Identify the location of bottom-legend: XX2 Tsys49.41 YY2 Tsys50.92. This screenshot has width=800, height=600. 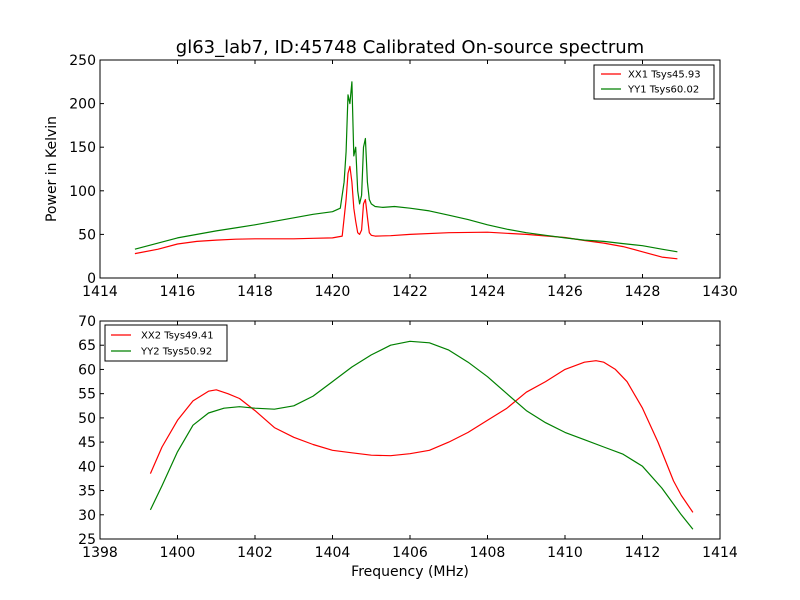
(166, 343).